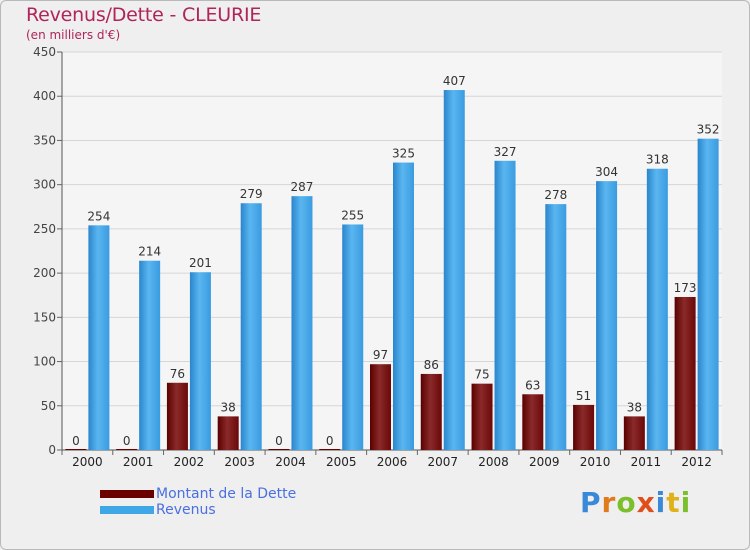 The width and height of the screenshot is (750, 550). What do you see at coordinates (583, 396) in the screenshot?
I see `data-label-dette: 51` at bounding box center [583, 396].